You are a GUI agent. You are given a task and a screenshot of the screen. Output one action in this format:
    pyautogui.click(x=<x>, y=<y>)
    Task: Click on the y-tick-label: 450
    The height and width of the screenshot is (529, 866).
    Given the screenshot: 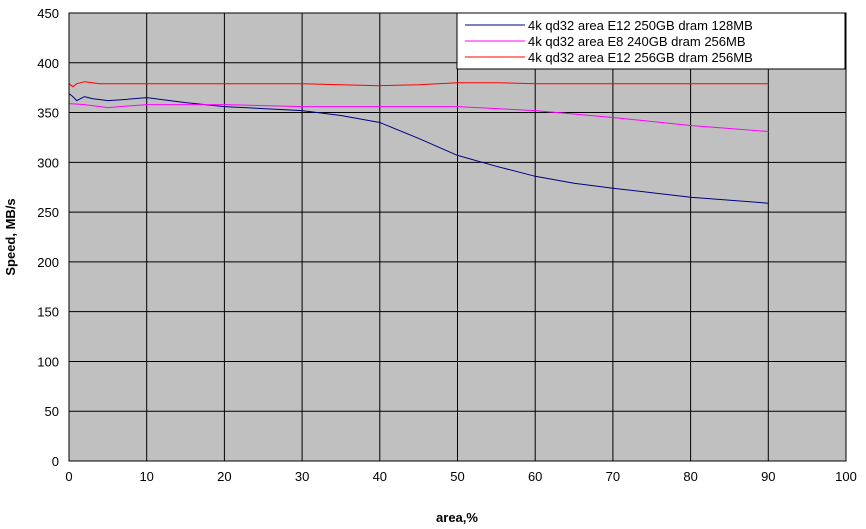 What is the action you would take?
    pyautogui.click(x=48, y=13)
    